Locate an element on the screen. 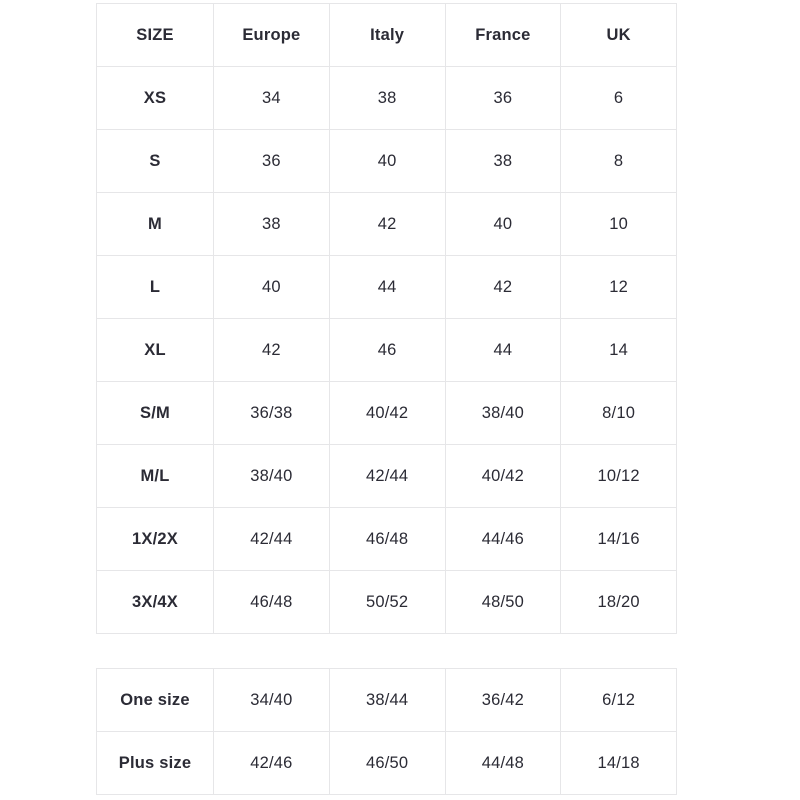 The image size is (800, 800). cell-italy: 46/48 is located at coordinates (387, 539).